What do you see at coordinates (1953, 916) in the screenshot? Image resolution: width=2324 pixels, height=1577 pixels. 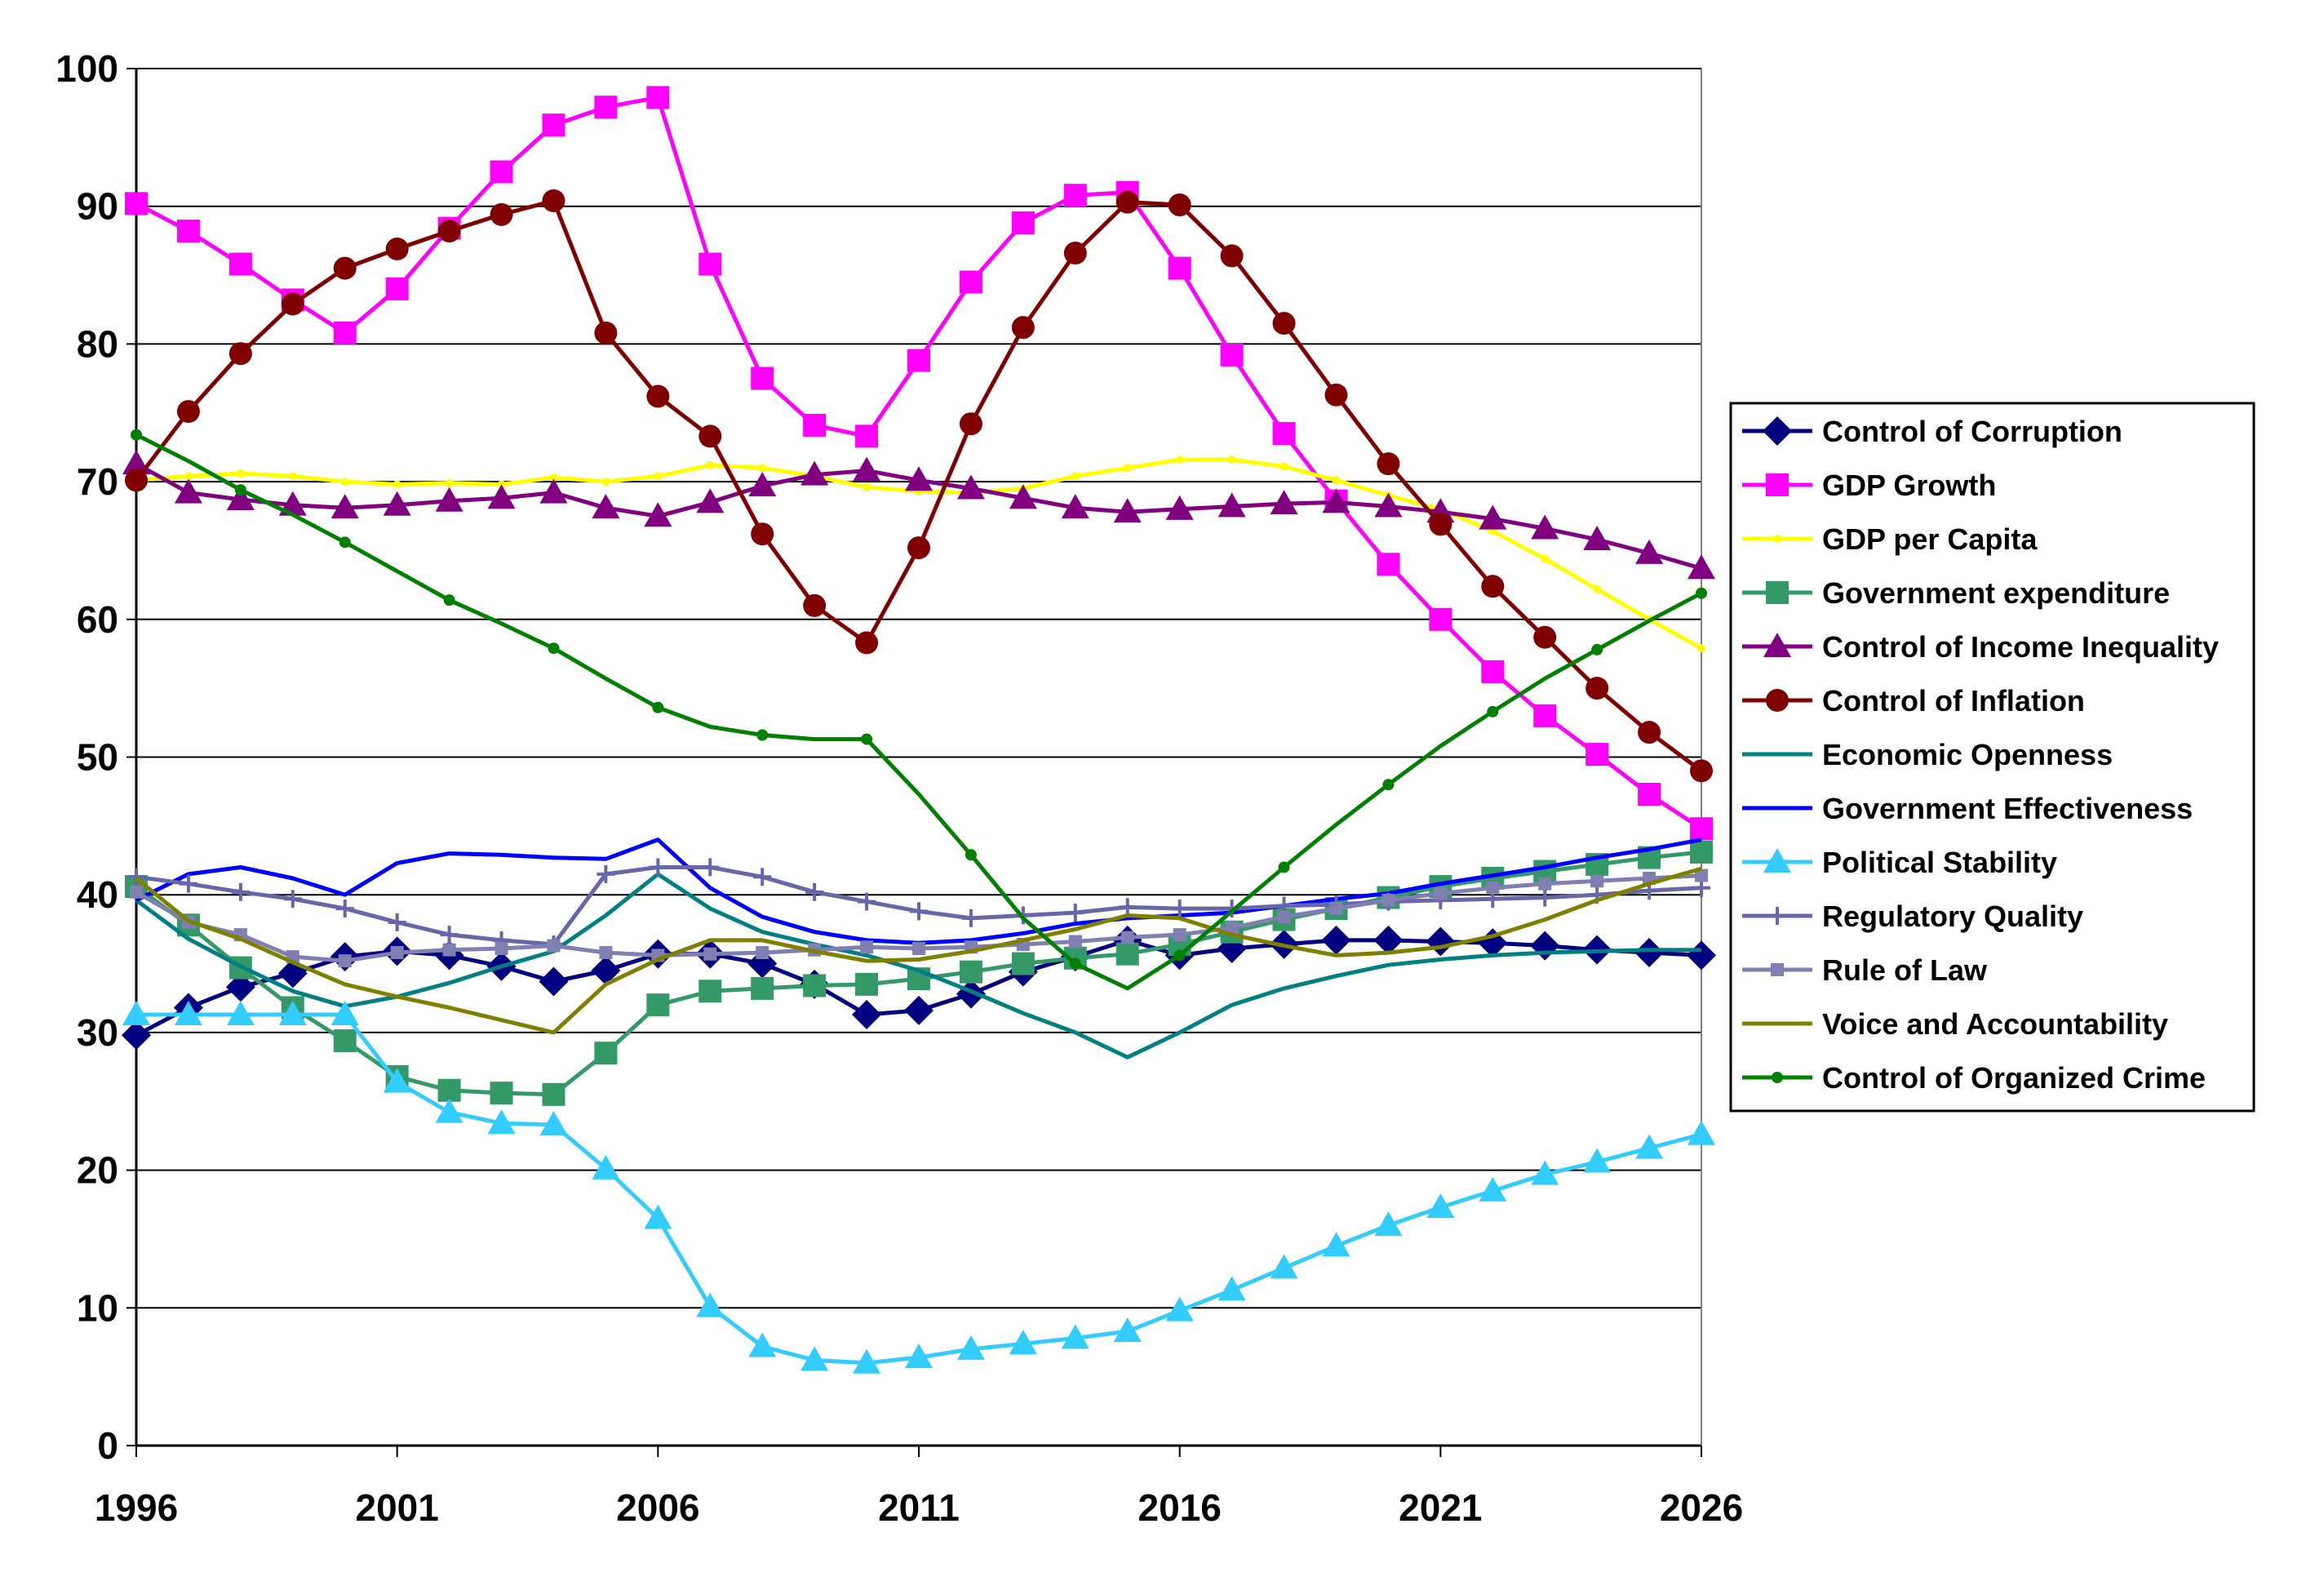 I see `legend-label: Regulatory Quality` at bounding box center [1953, 916].